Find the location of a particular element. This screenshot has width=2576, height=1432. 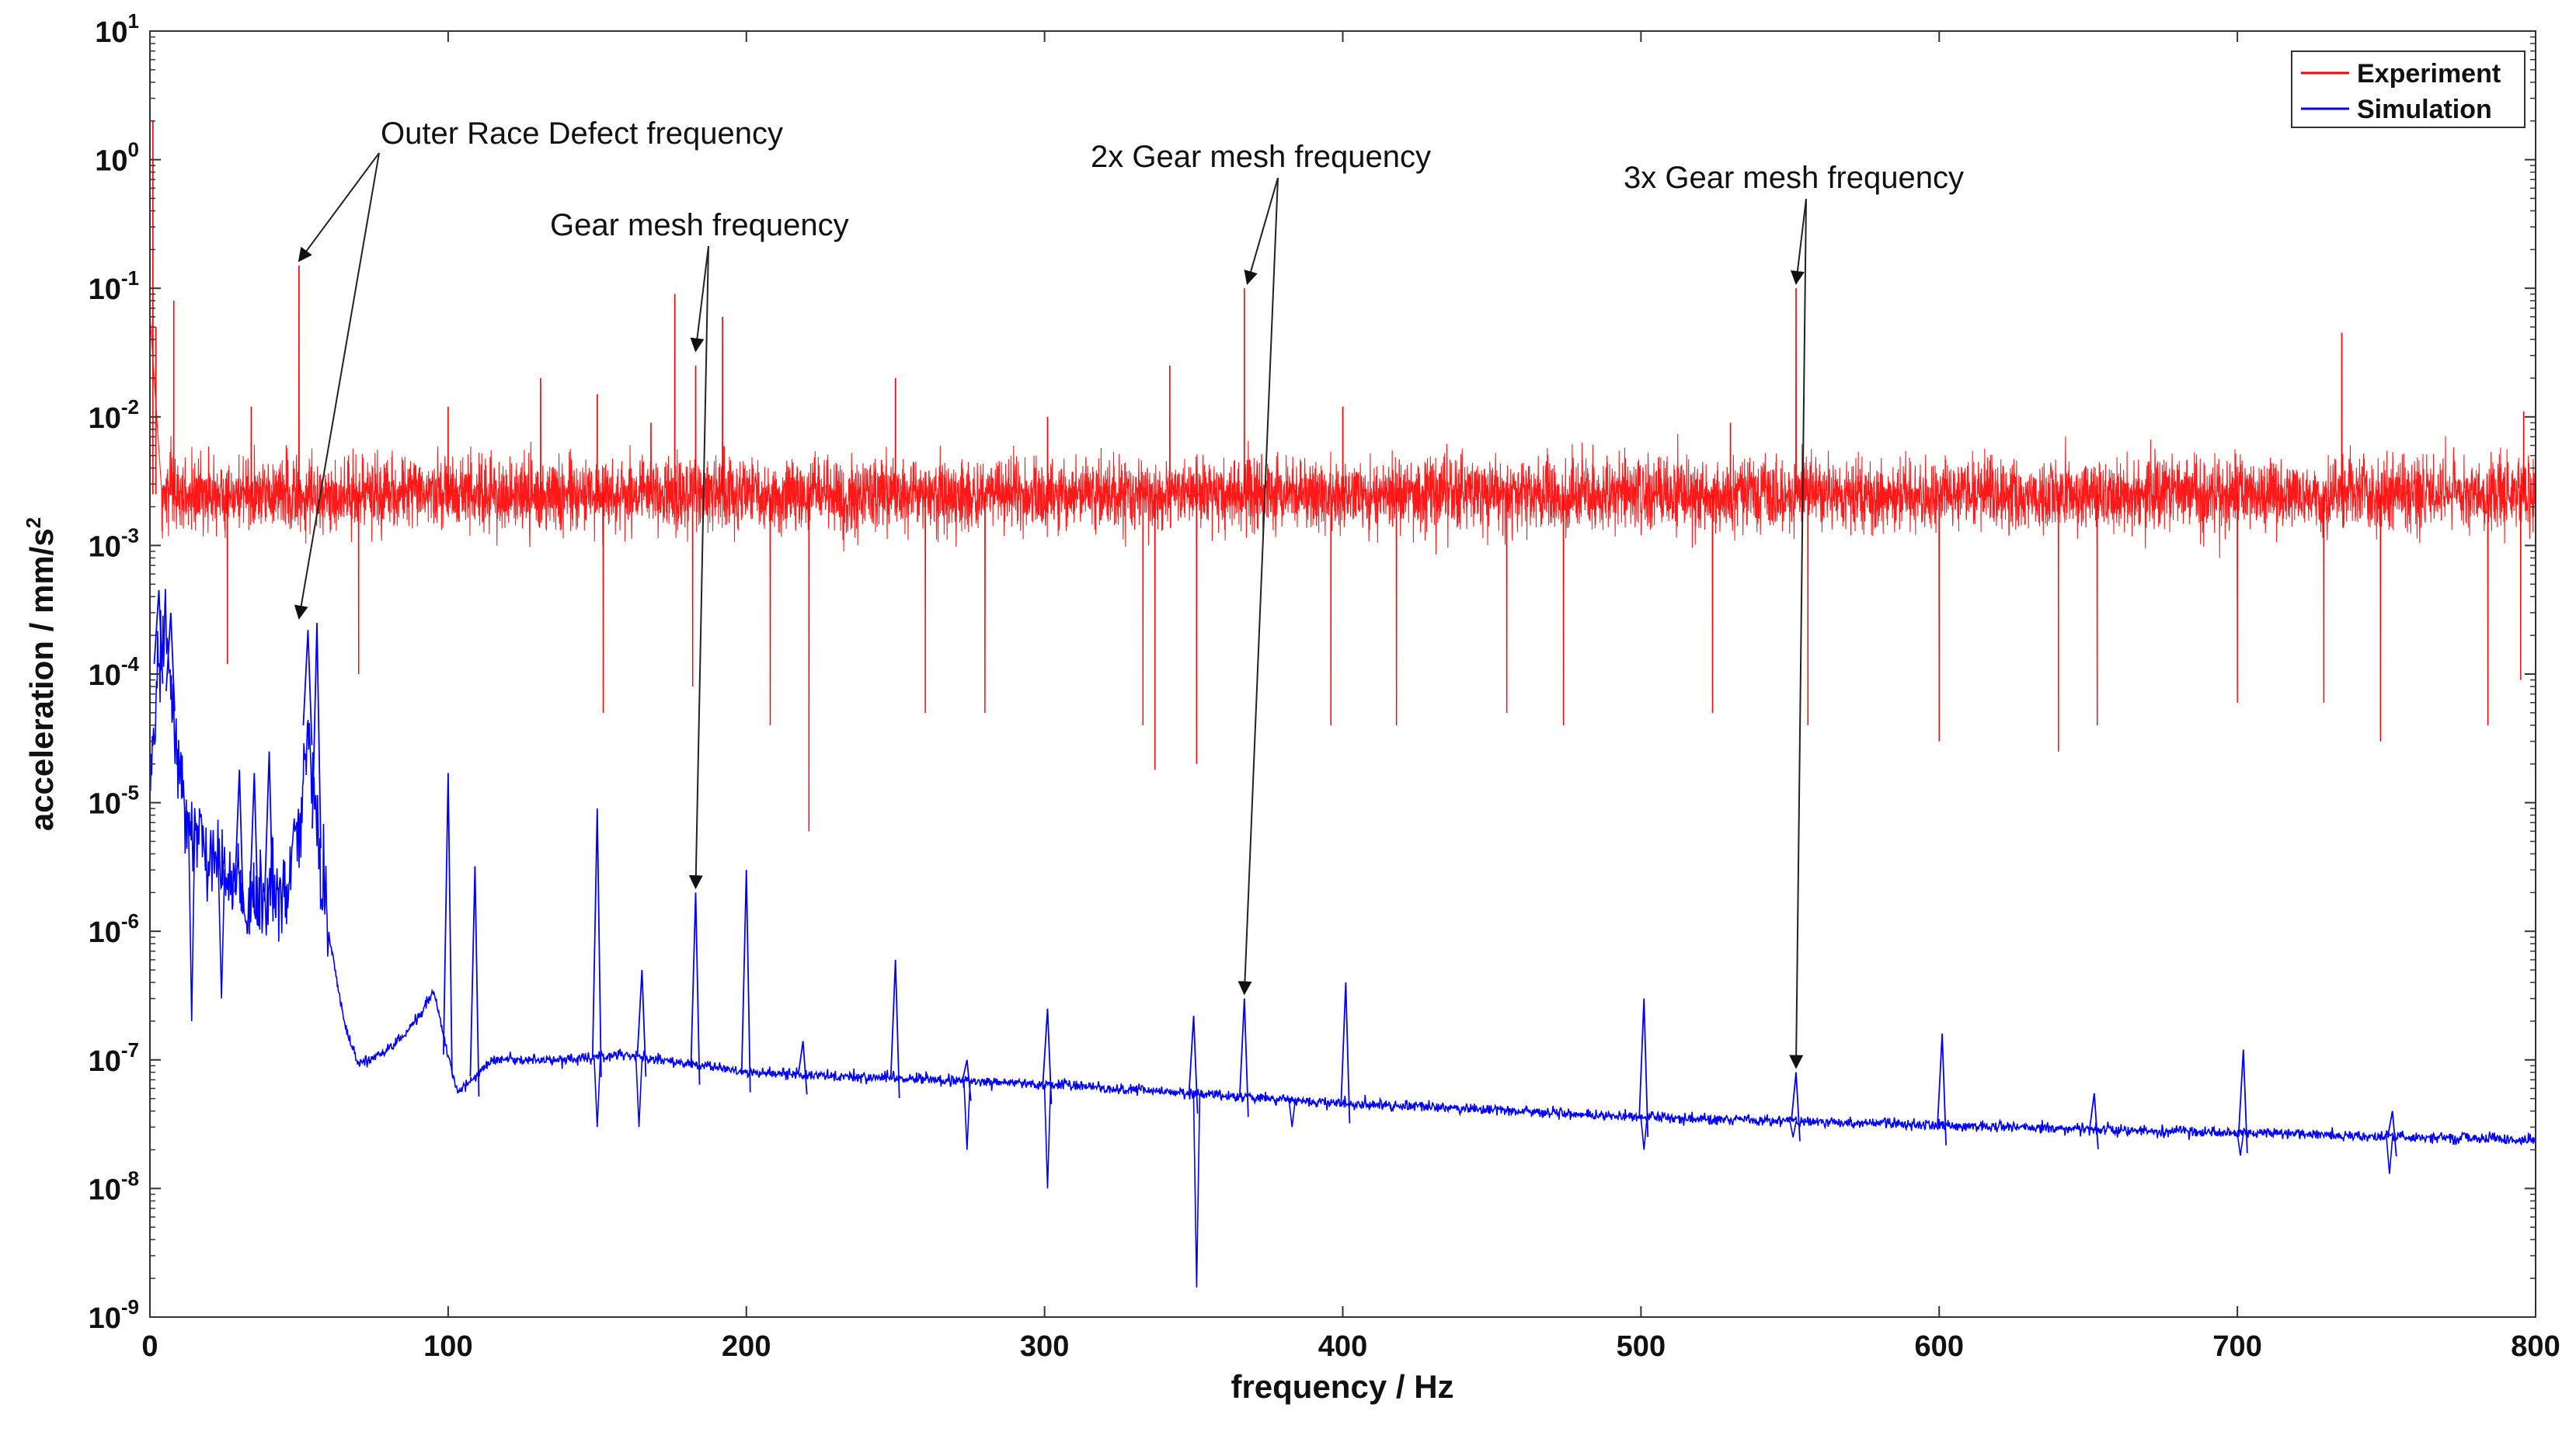

x-tick-label: 300 is located at coordinates (1044, 1346).